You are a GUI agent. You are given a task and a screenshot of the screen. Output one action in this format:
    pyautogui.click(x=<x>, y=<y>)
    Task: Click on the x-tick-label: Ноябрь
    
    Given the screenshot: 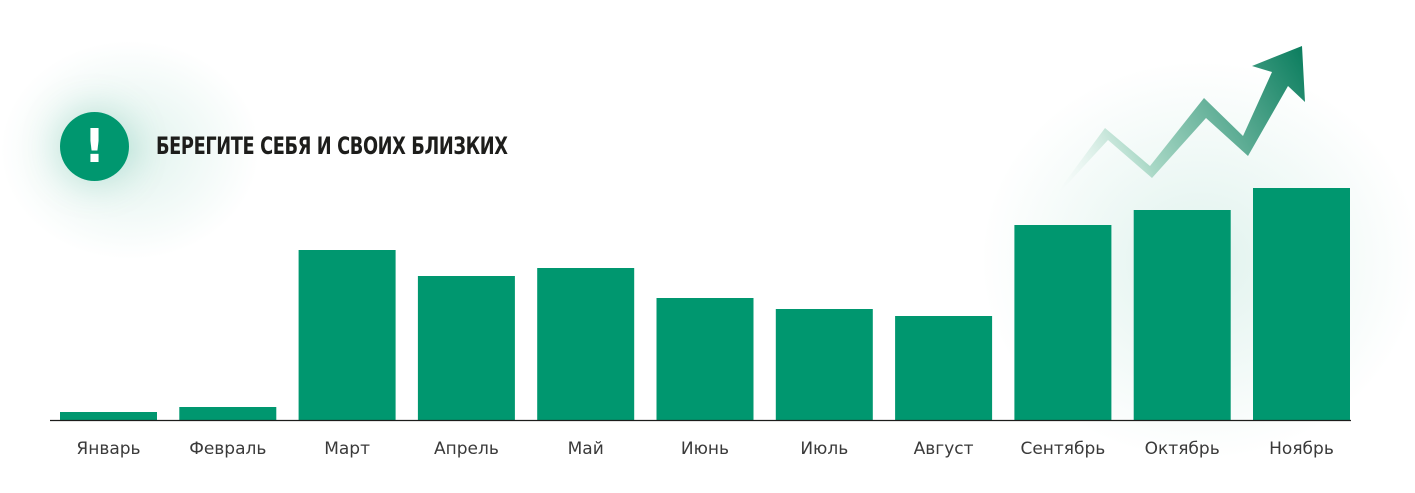 What is the action you would take?
    pyautogui.click(x=1301, y=449)
    